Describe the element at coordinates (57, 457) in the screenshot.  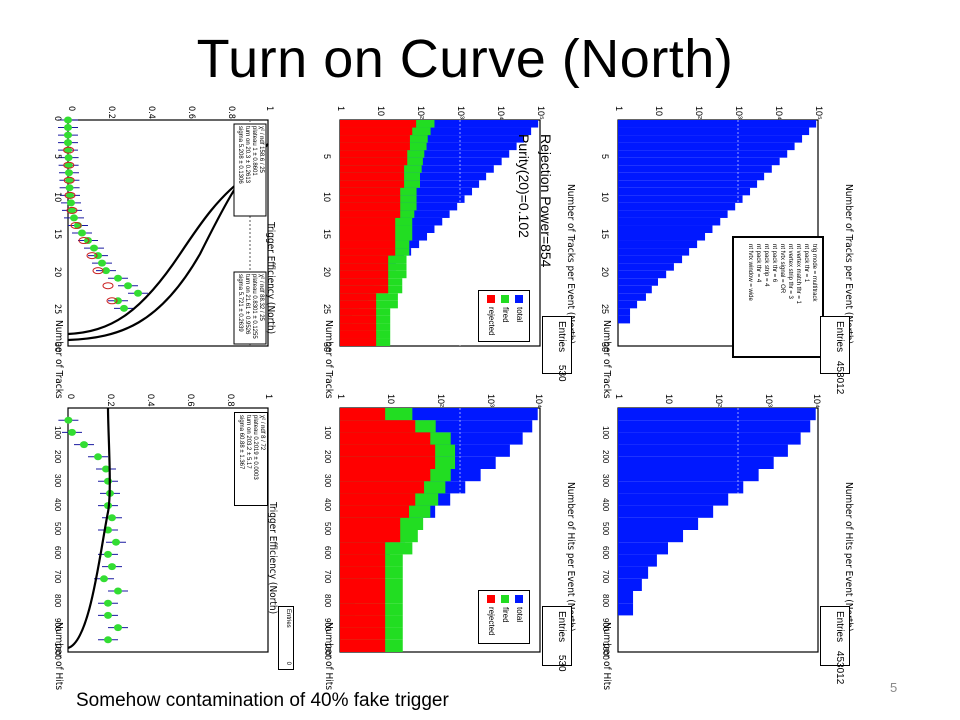
I see `xtick: 200` at that location.